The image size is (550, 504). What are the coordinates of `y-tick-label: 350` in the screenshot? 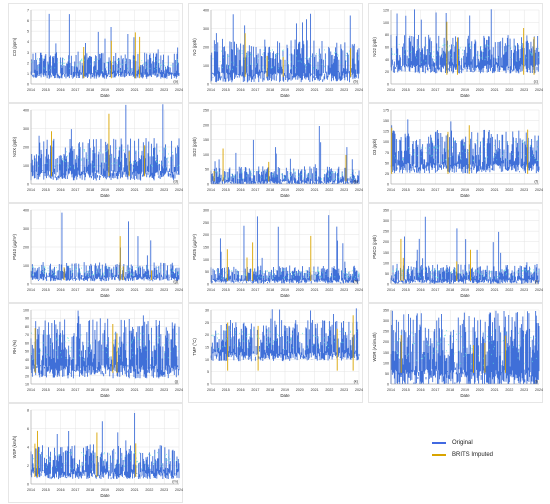 It's located at (386, 211).